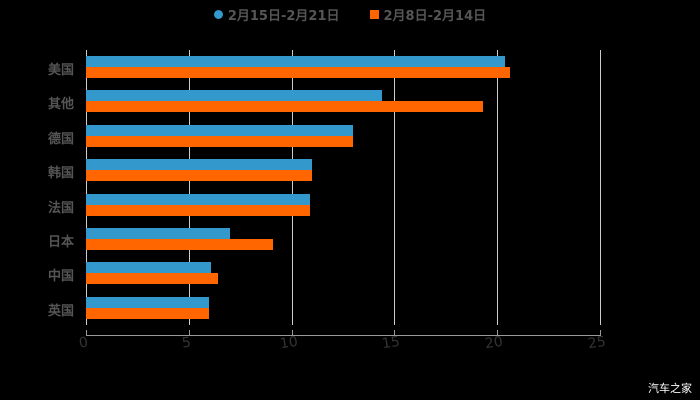 The width and height of the screenshot is (700, 400). Describe the element at coordinates (283, 16) in the screenshot. I see `legend-label: 2月15日-2月21日` at that location.